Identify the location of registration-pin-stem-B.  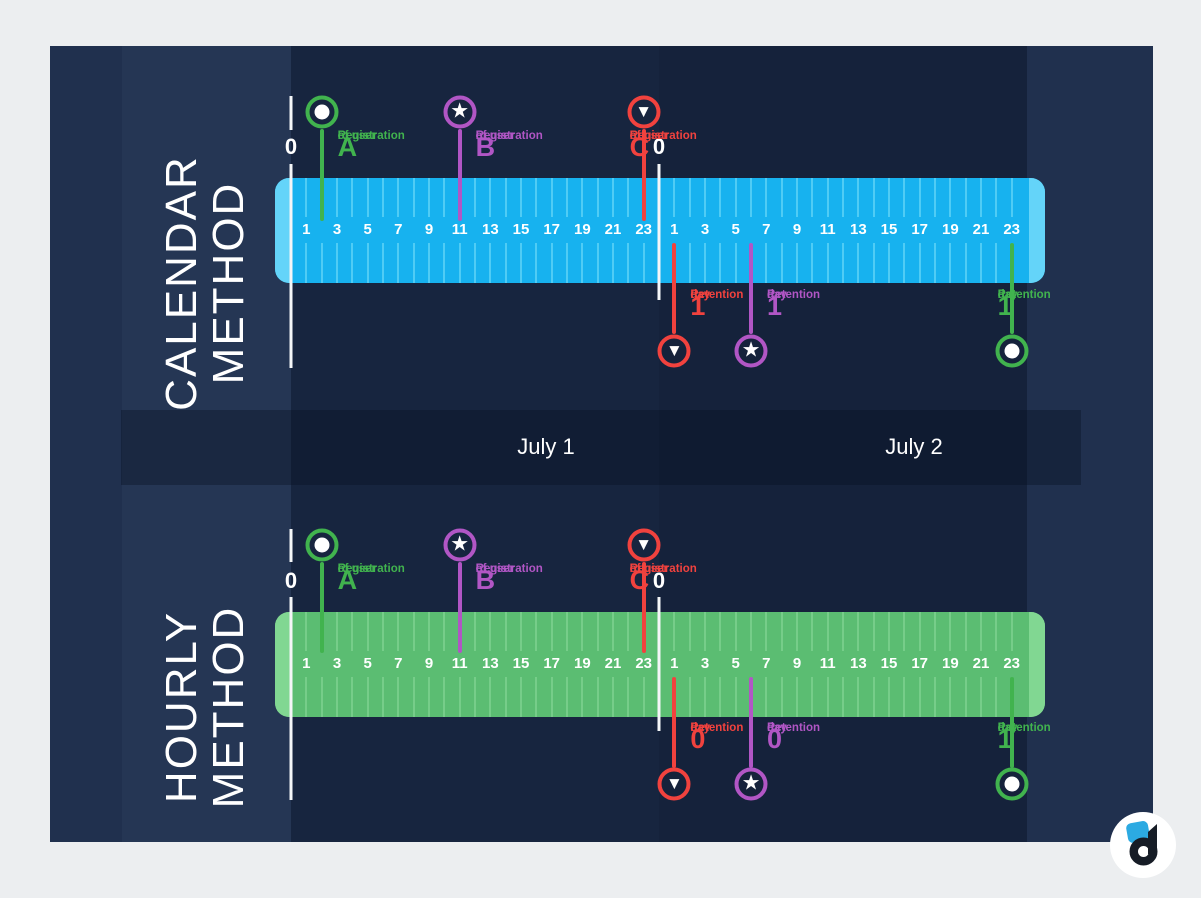
(459, 607).